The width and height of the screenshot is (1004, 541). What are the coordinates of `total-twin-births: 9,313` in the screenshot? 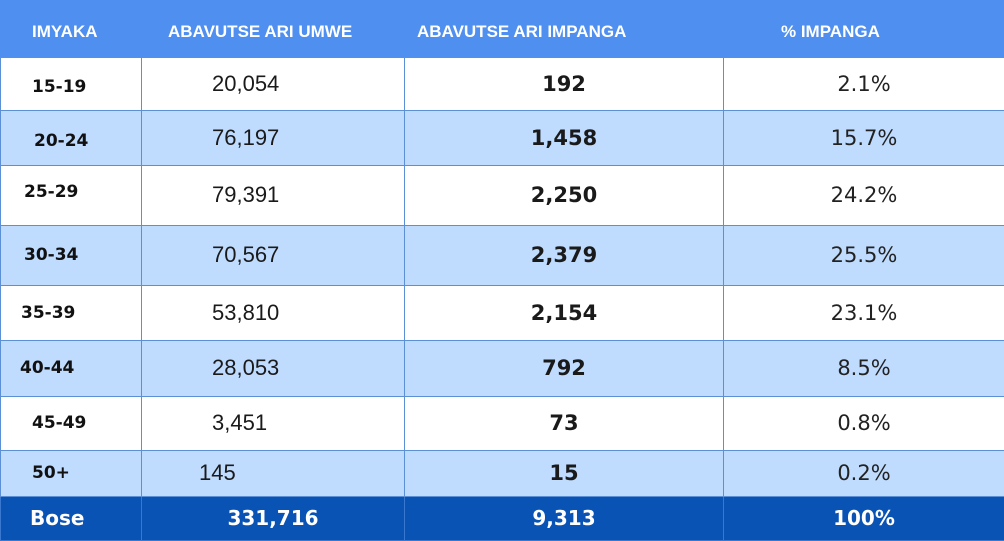 It's located at (564, 518).